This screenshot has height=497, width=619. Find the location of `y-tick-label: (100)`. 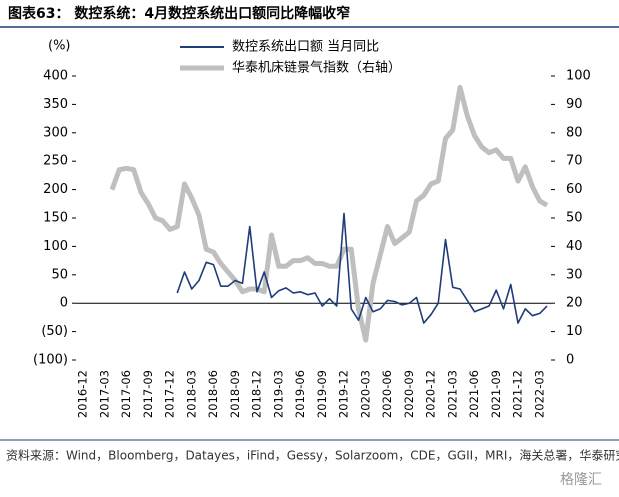

y-tick-label: (100) is located at coordinates (50, 360).